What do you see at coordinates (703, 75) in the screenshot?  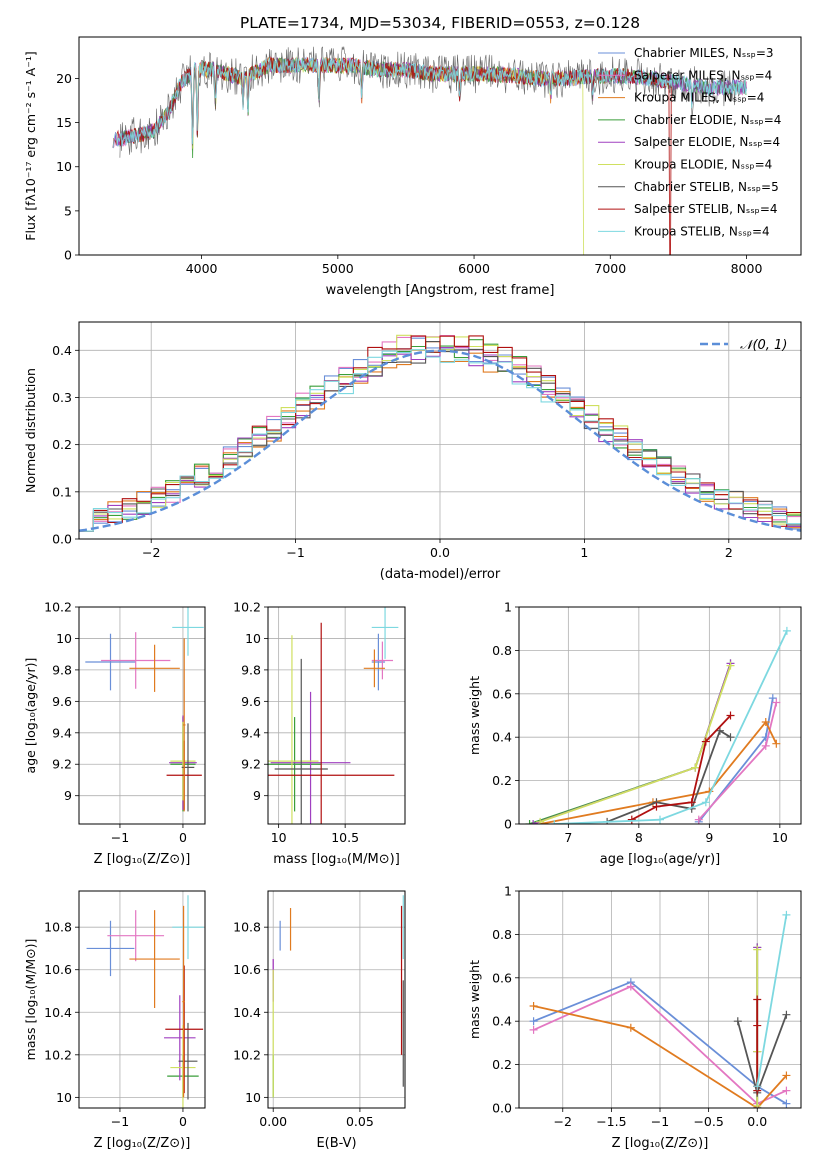 I see `legend-label: Salpeter MILES, Nₛₛₚ=4` at bounding box center [703, 75].